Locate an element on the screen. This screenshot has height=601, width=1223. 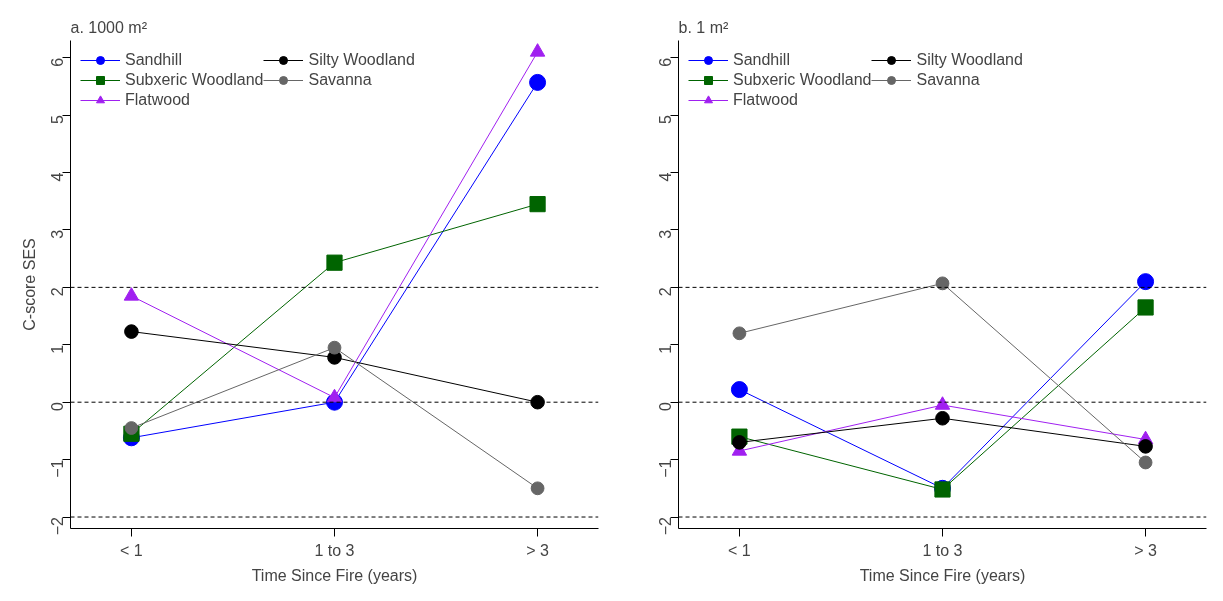
chart-title: a. 1000 m² is located at coordinates (109, 27).